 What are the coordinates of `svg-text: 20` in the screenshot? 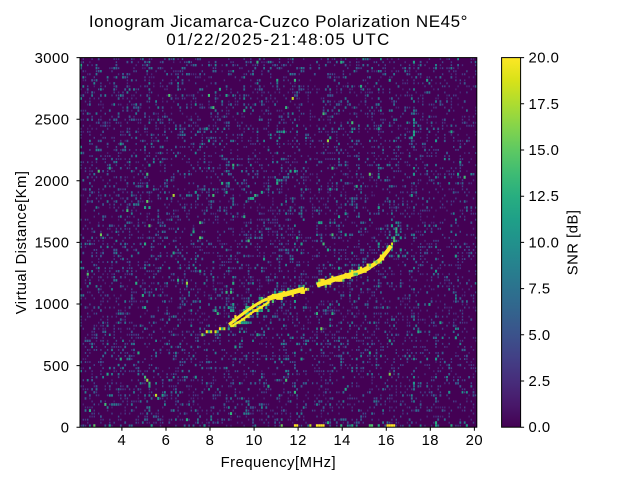 It's located at (474, 441).